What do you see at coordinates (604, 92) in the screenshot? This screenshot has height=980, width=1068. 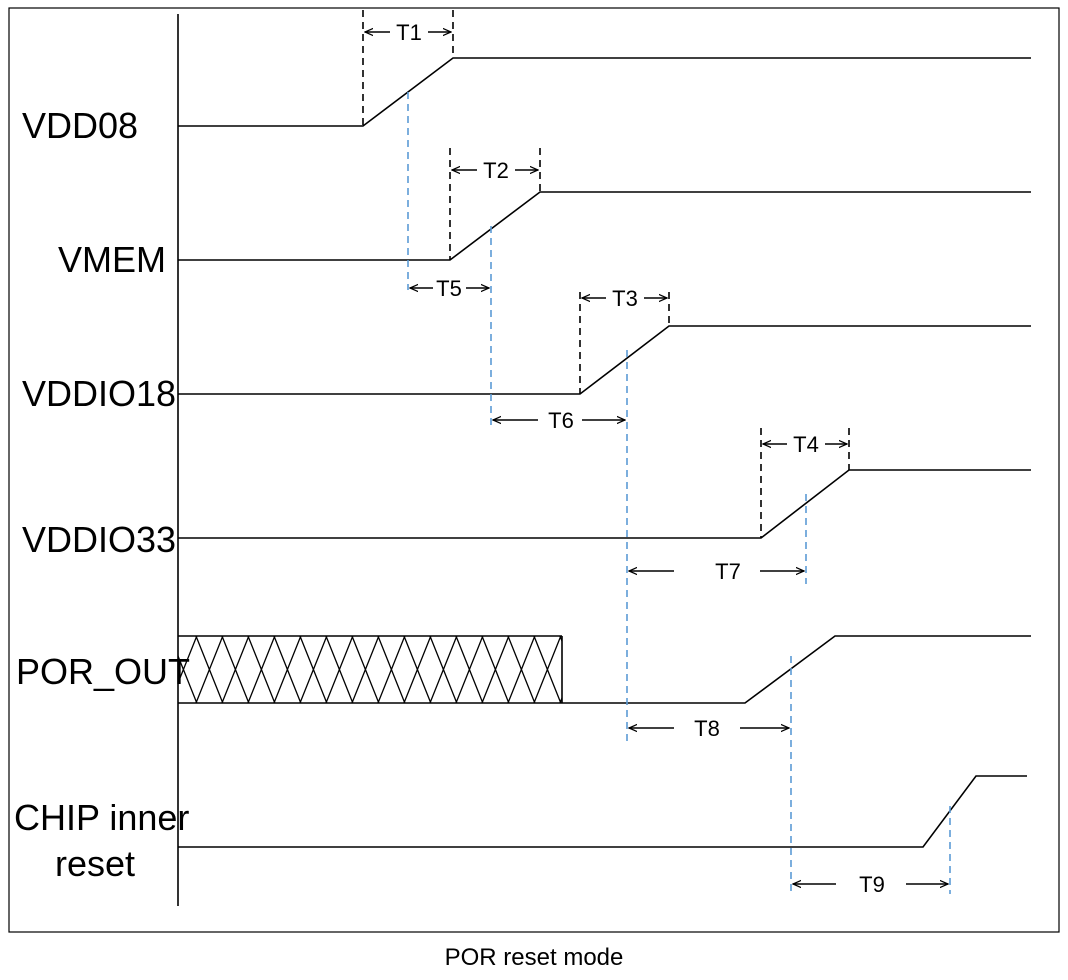 I see `vdd08-waveform` at bounding box center [604, 92].